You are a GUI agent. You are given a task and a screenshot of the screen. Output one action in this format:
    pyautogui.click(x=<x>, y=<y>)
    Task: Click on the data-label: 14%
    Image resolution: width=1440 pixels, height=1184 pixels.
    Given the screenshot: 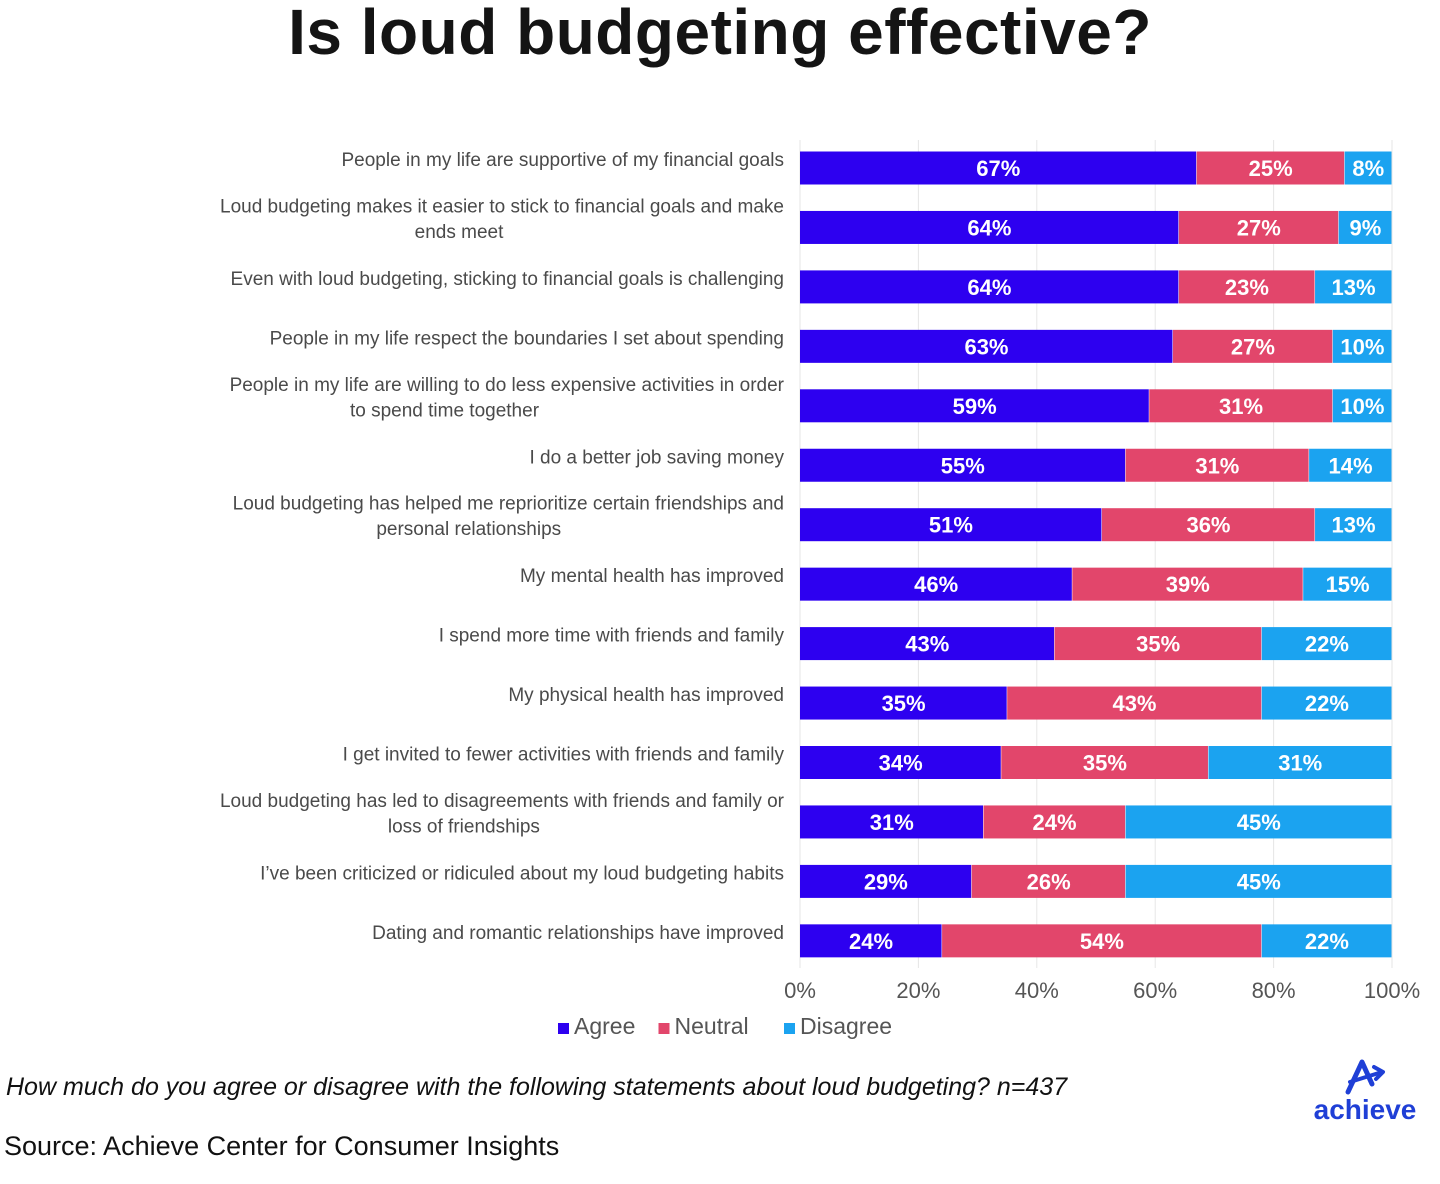 What is the action you would take?
    pyautogui.click(x=1351, y=465)
    